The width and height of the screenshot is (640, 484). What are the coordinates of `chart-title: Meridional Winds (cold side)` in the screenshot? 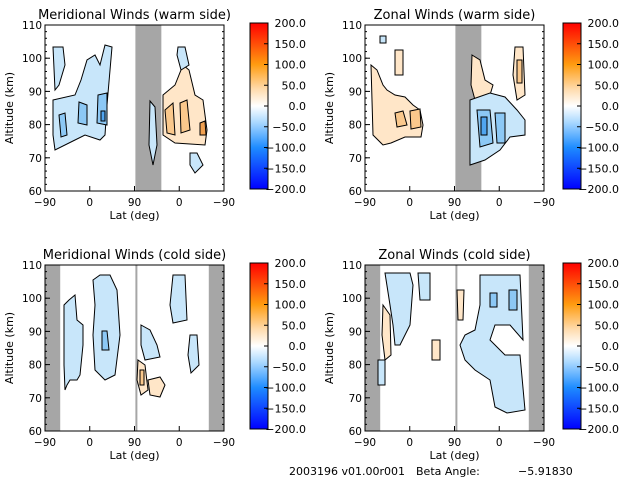 It's located at (134, 255).